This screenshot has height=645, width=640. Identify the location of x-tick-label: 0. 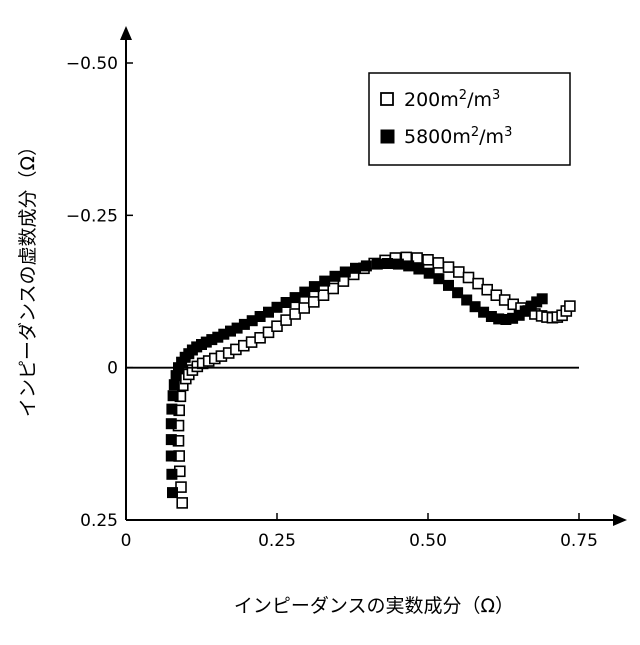
(126, 541).